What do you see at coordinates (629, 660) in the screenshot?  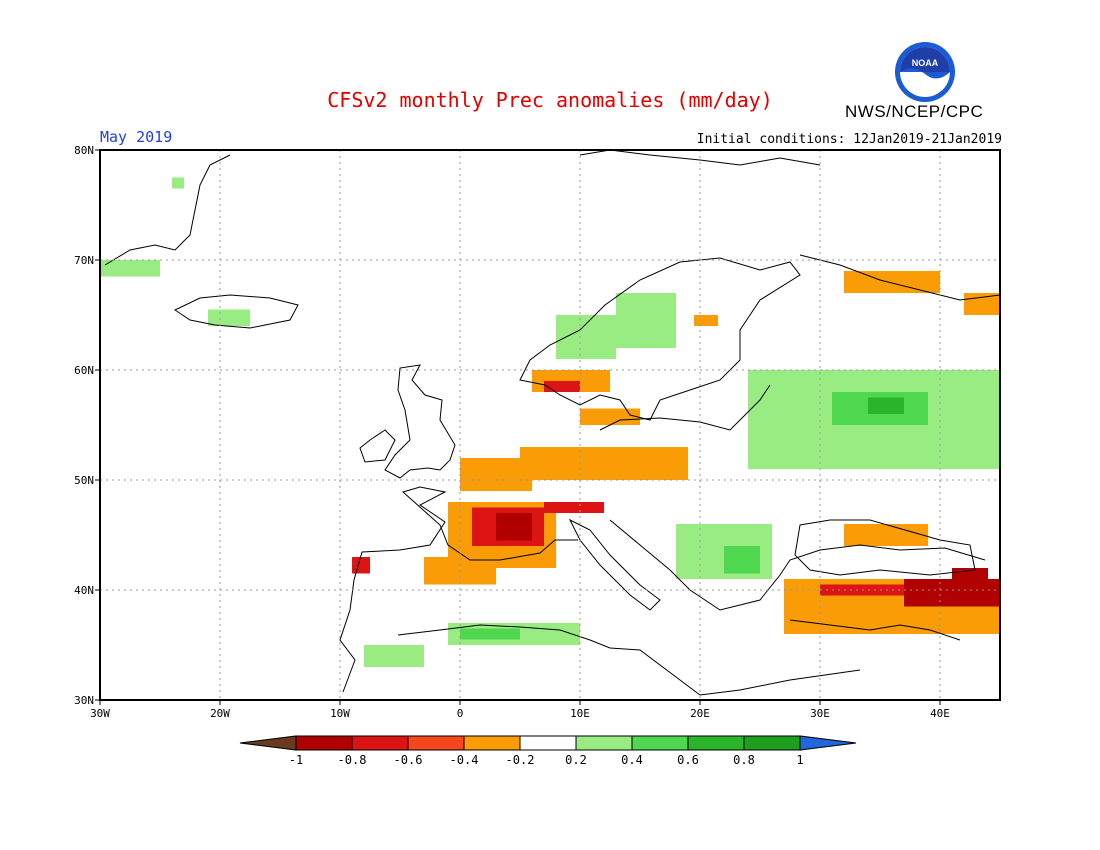 I see `coastline-north-africa` at bounding box center [629, 660].